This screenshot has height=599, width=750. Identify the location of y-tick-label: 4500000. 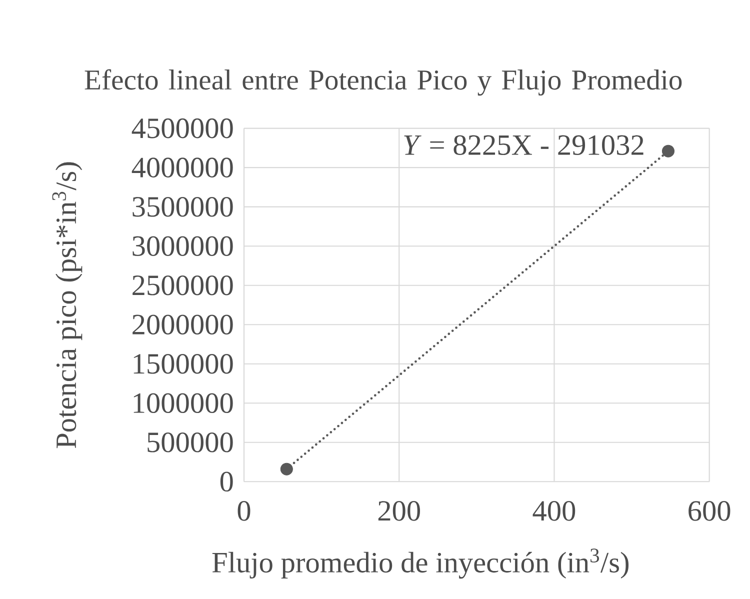
(182, 128).